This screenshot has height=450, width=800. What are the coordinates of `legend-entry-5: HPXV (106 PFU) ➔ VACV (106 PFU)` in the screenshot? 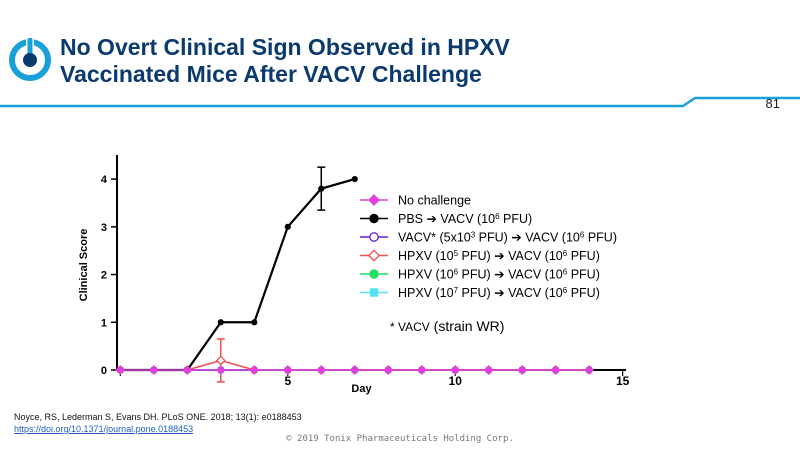 It's located at (499, 275).